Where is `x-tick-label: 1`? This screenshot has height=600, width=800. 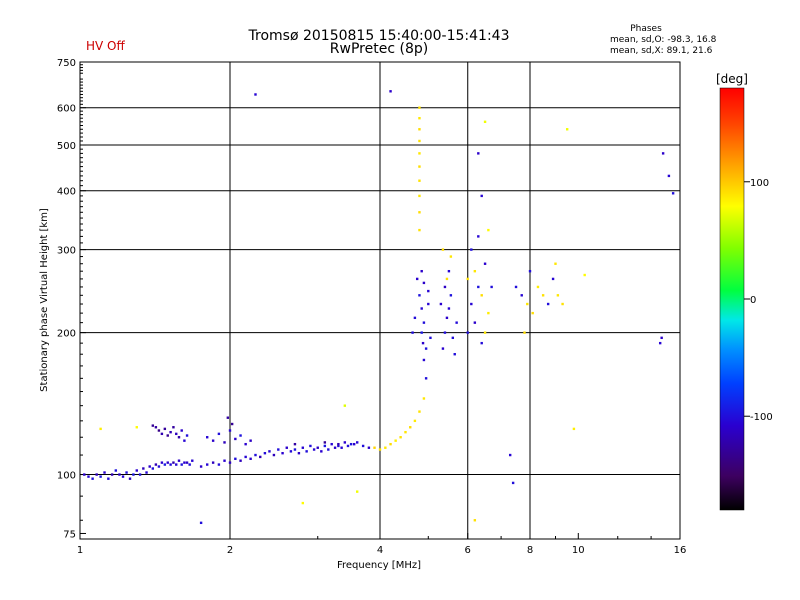
x-tick-label: 1 is located at coordinates (80, 550).